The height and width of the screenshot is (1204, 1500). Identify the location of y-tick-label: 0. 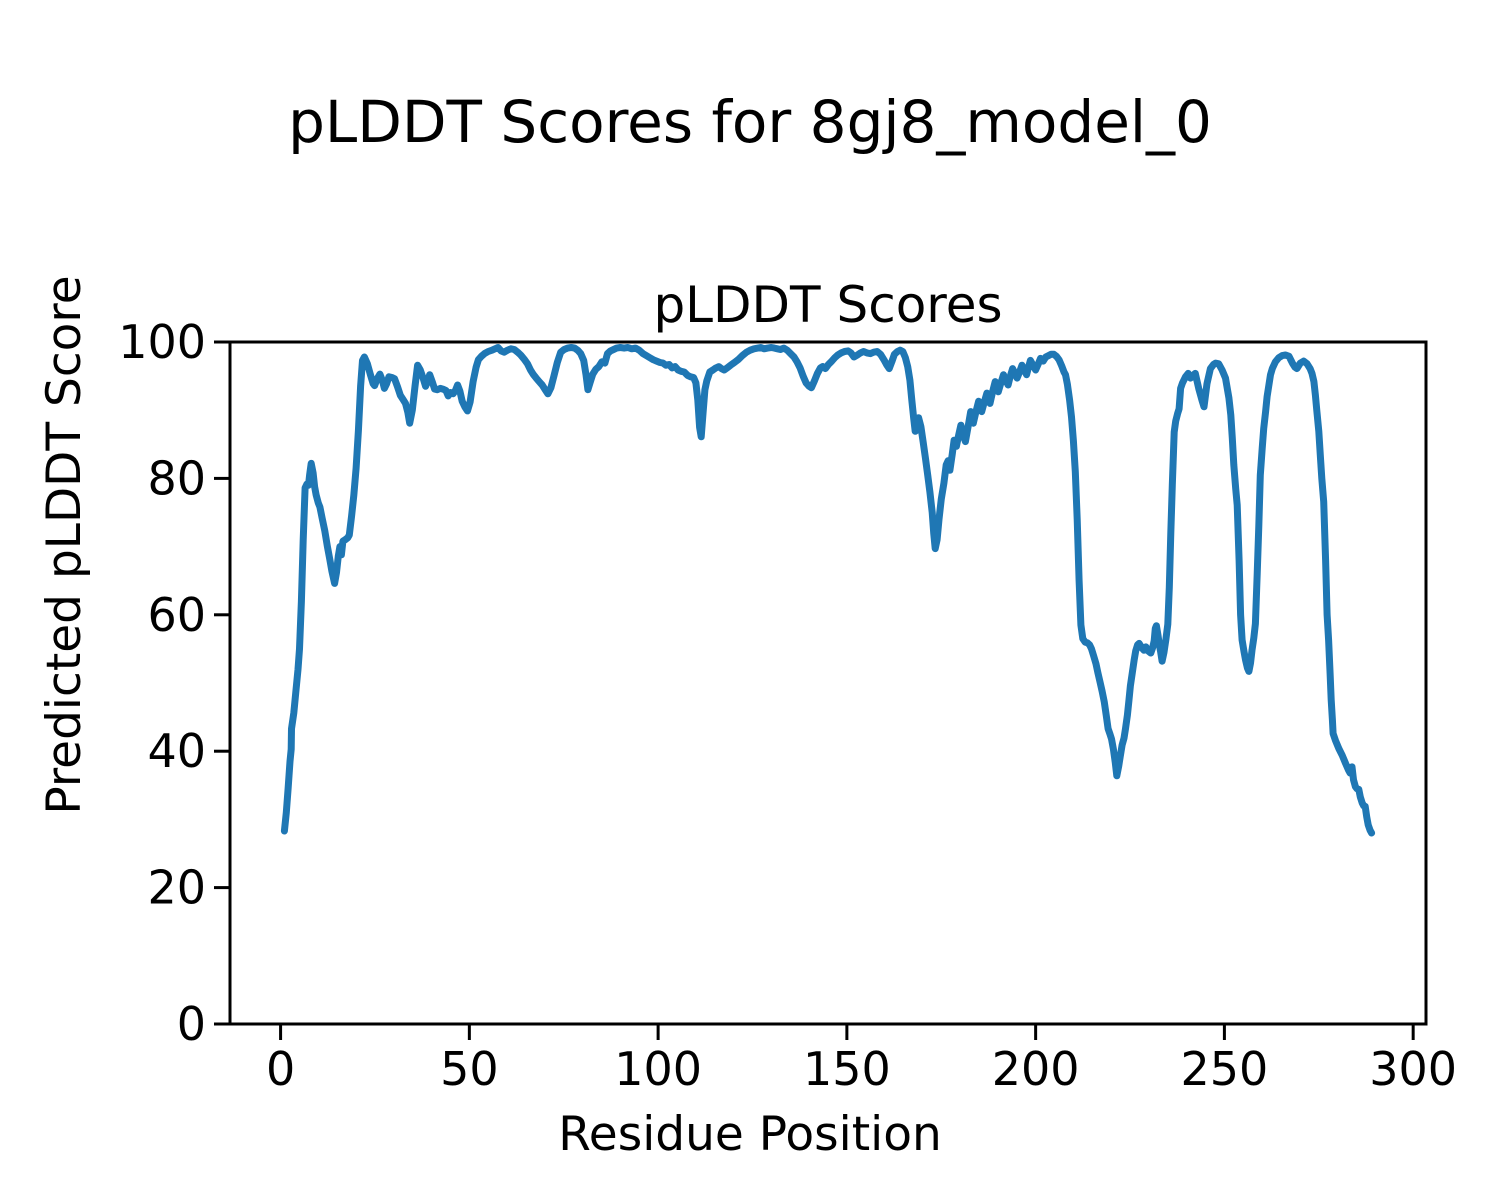
(191, 1024).